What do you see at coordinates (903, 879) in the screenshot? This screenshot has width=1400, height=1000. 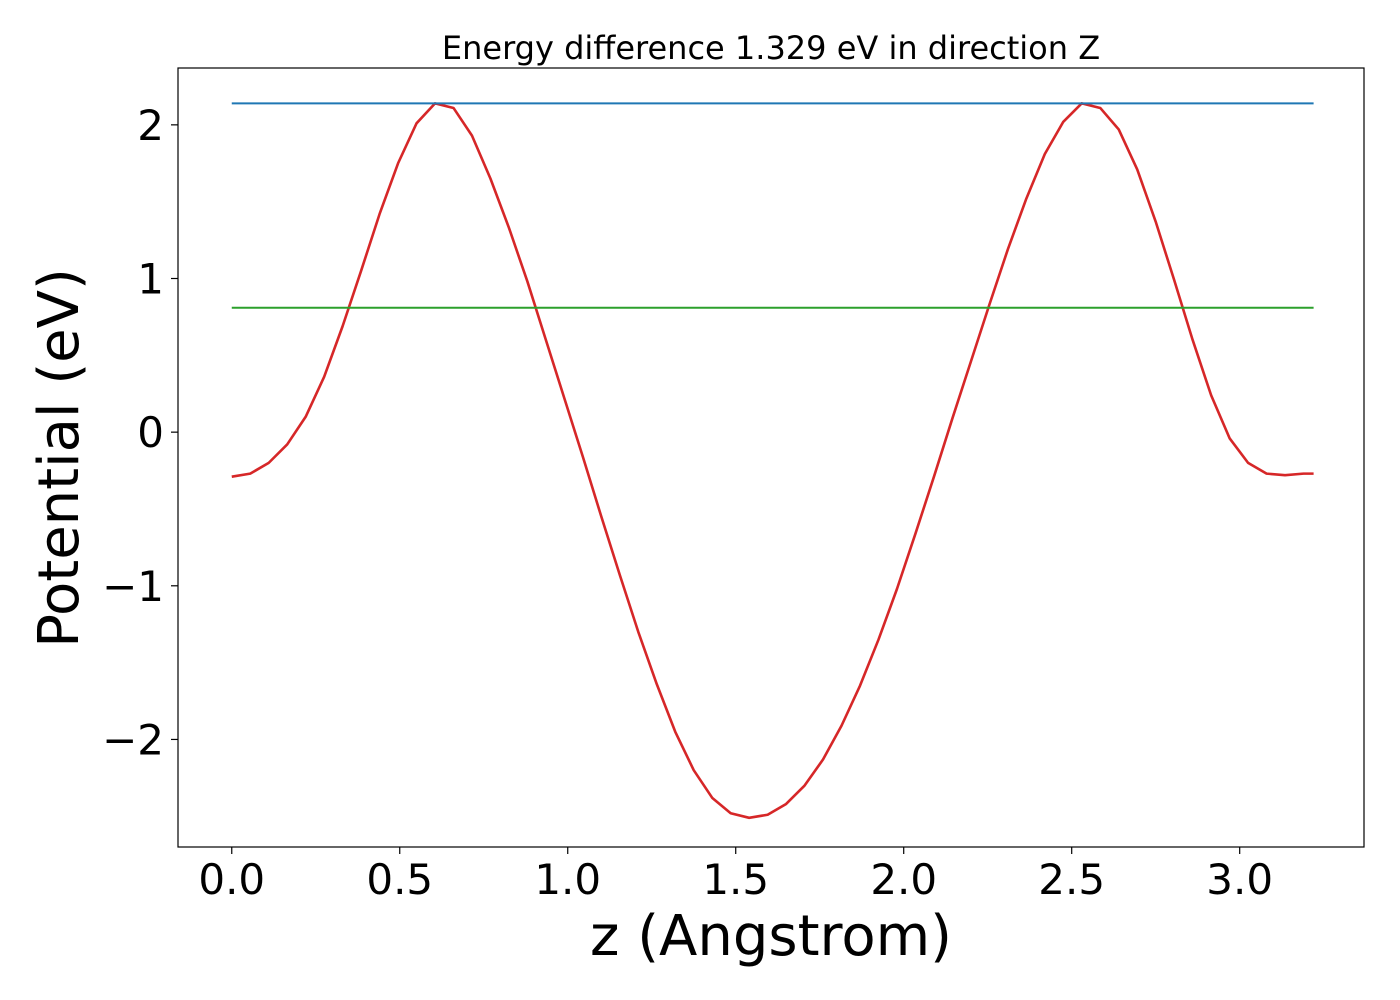 I see `x-tick-label: 2.0` at bounding box center [903, 879].